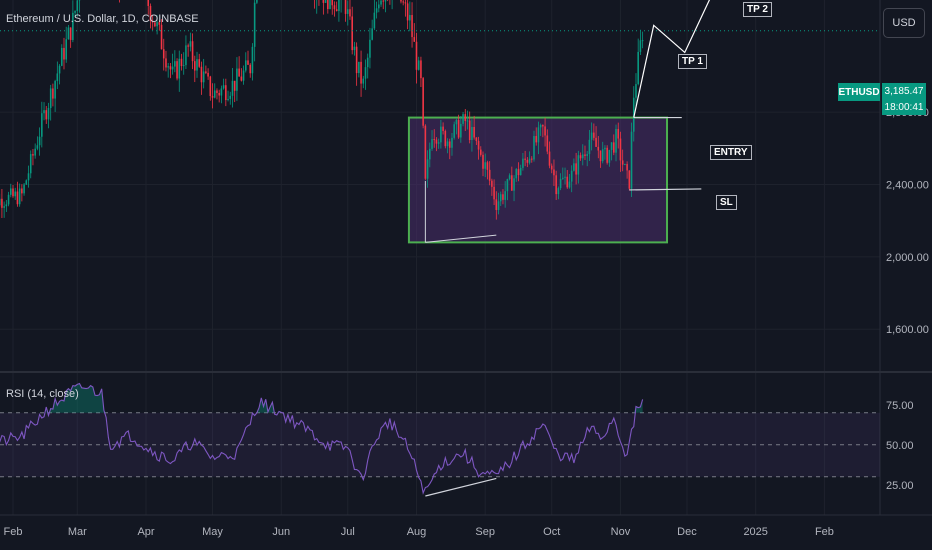 Image resolution: width=932 pixels, height=550 pixels. Describe the element at coordinates (904, 91) in the screenshot. I see `last-price-label: 3,185.47` at that location.